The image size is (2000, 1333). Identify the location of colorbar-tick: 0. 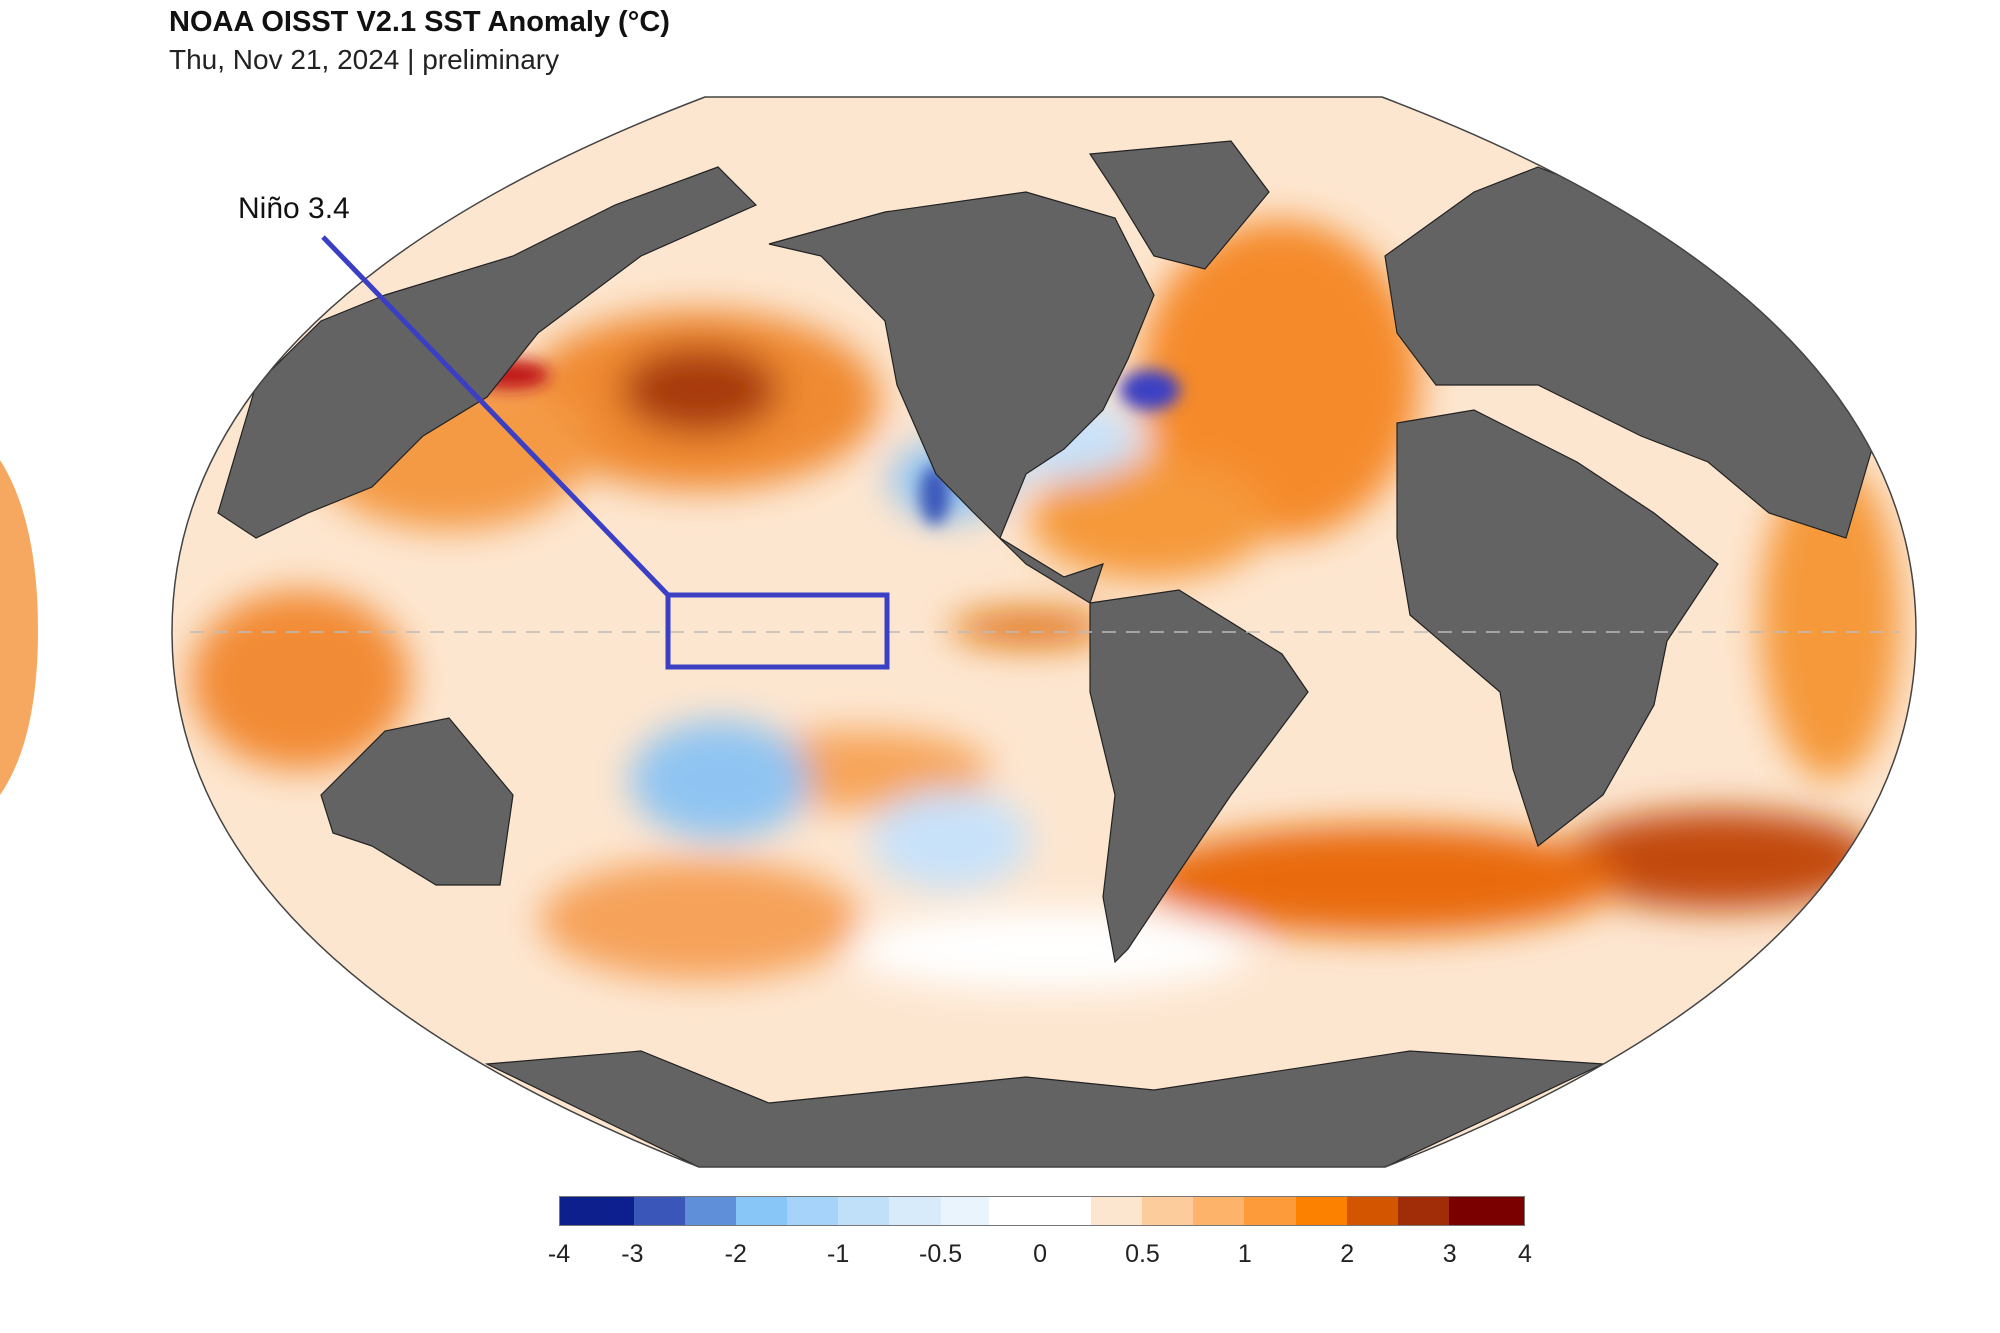
(1040, 1254).